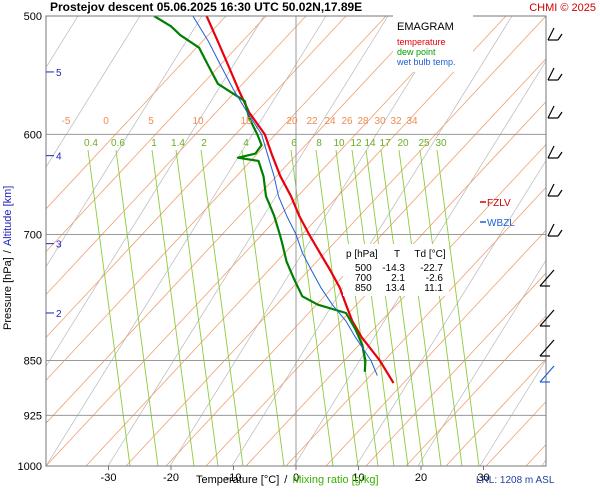 The width and height of the screenshot is (600, 500). I want to click on mixing-ratio-label: 25, so click(424, 143).